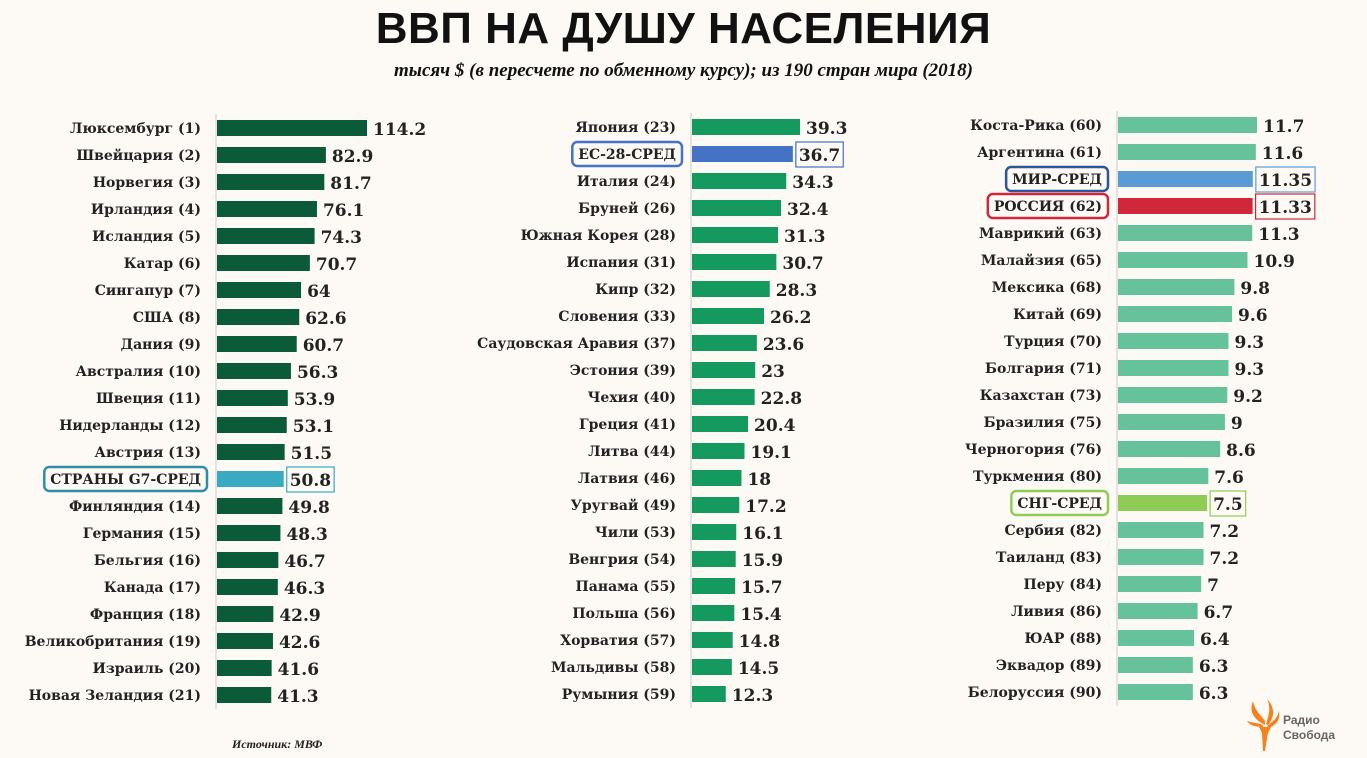  Describe the element at coordinates (1278, 235) in the screenshot. I see `value-label: 11.3` at that location.